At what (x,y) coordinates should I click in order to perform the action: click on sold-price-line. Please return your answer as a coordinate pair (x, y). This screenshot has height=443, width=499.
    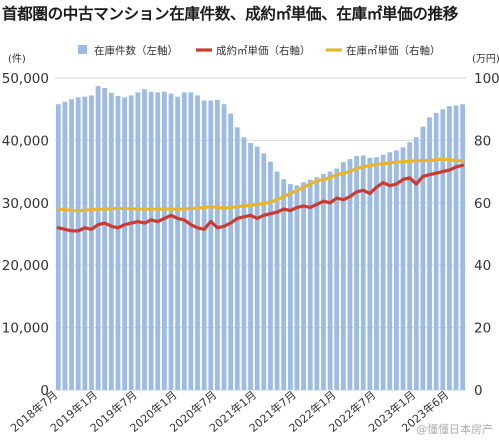
    Looking at the image, I should click on (260, 198).